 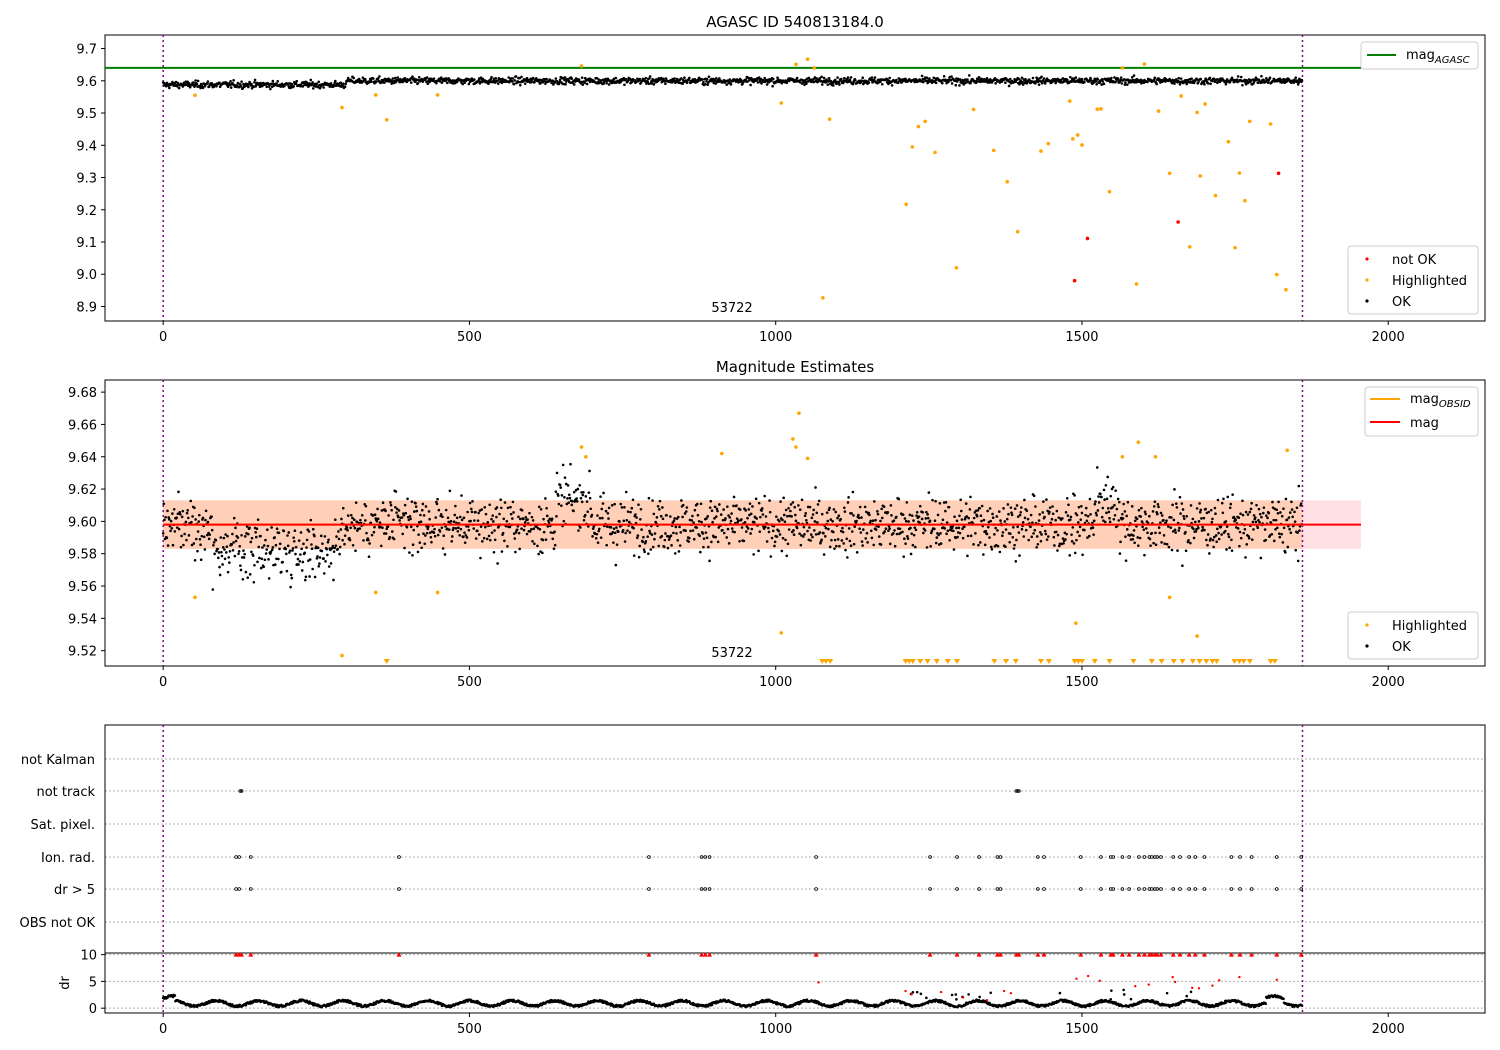 What do you see at coordinates (1388, 337) in the screenshot?
I see `x-tick-label: 2000` at bounding box center [1388, 337].